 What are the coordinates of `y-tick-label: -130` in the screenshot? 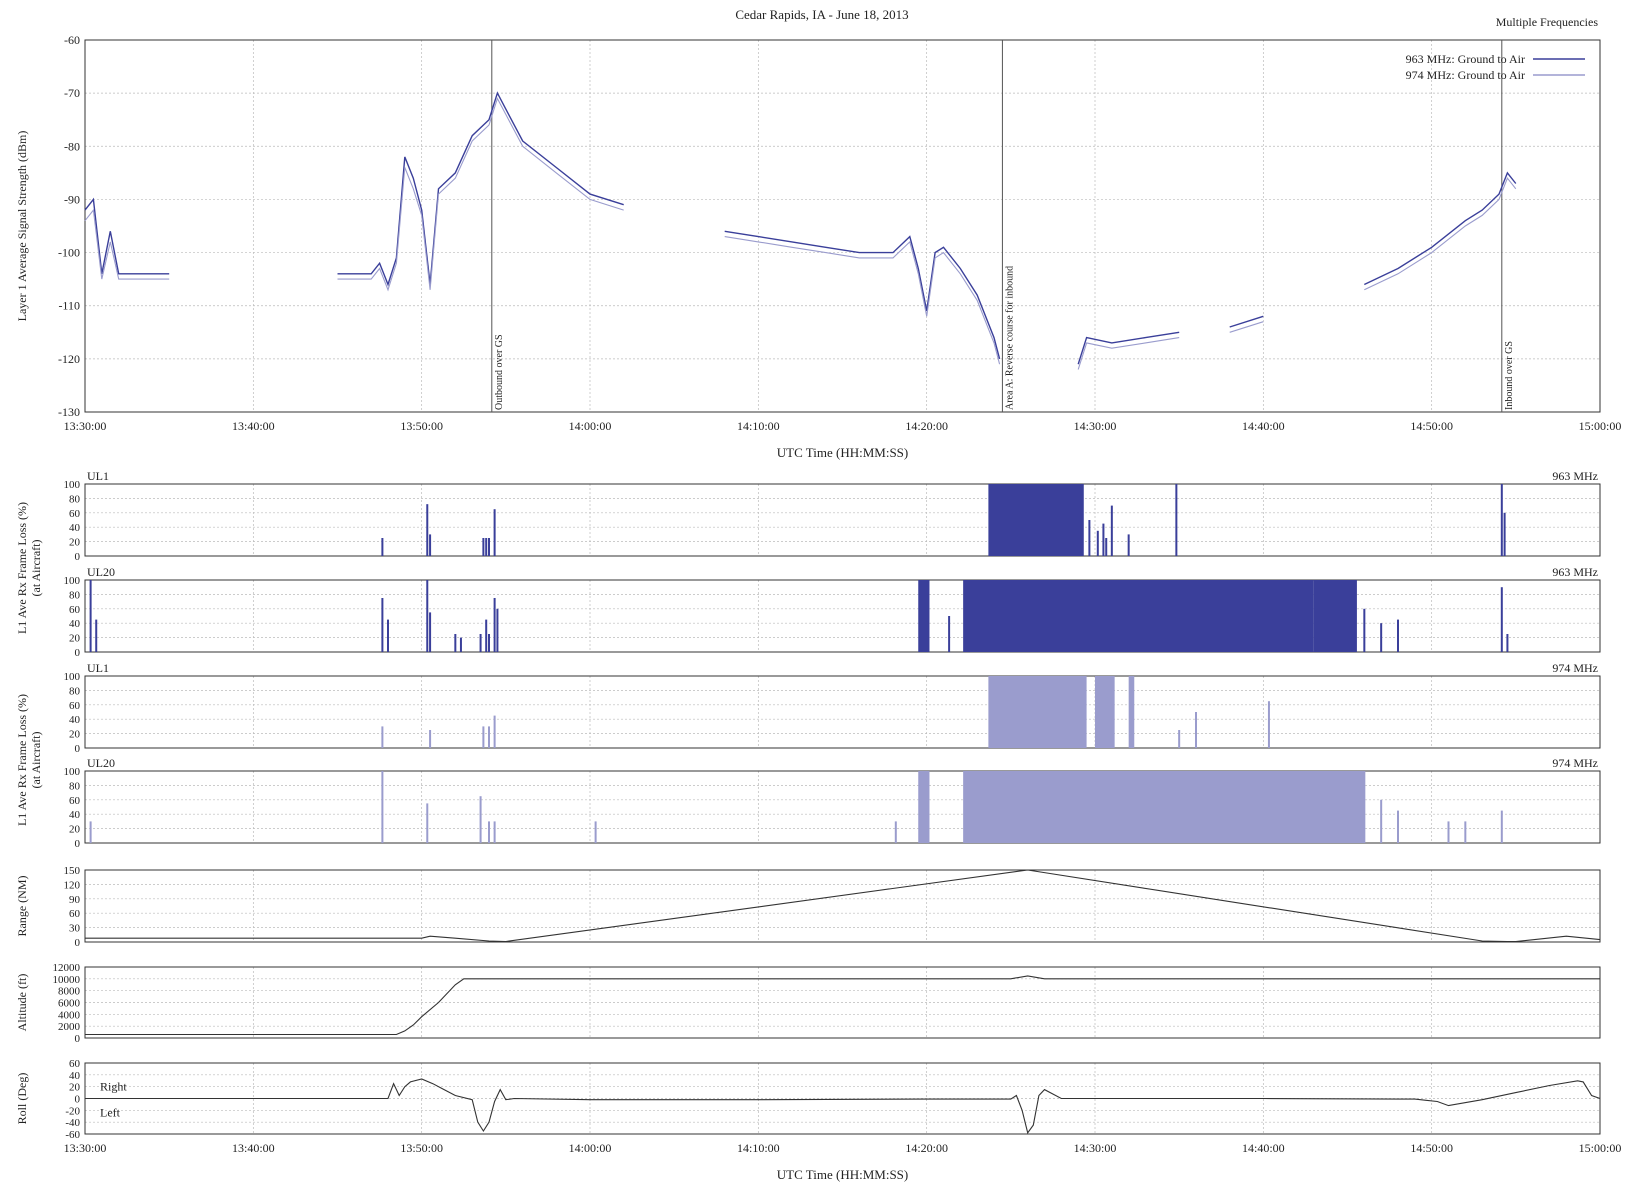 It's located at (69, 412).